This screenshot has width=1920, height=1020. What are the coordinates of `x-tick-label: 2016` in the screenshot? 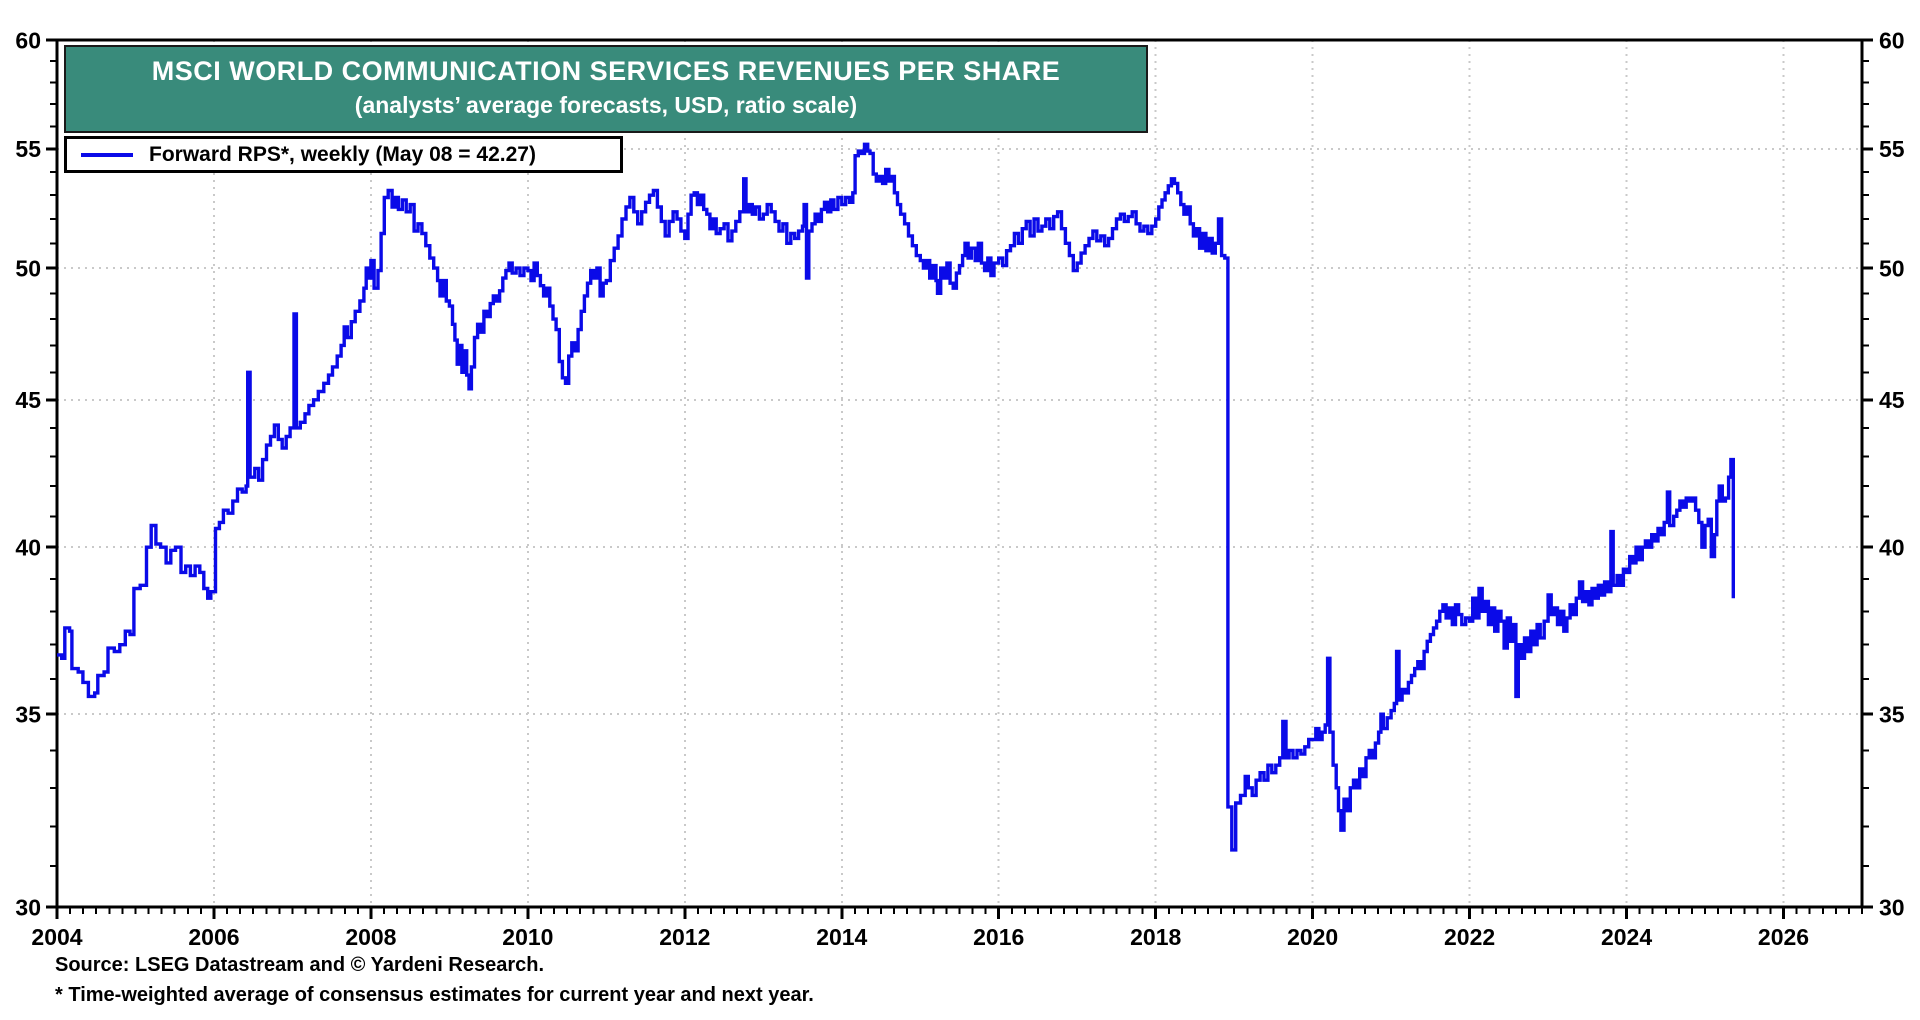 It's located at (998, 937).